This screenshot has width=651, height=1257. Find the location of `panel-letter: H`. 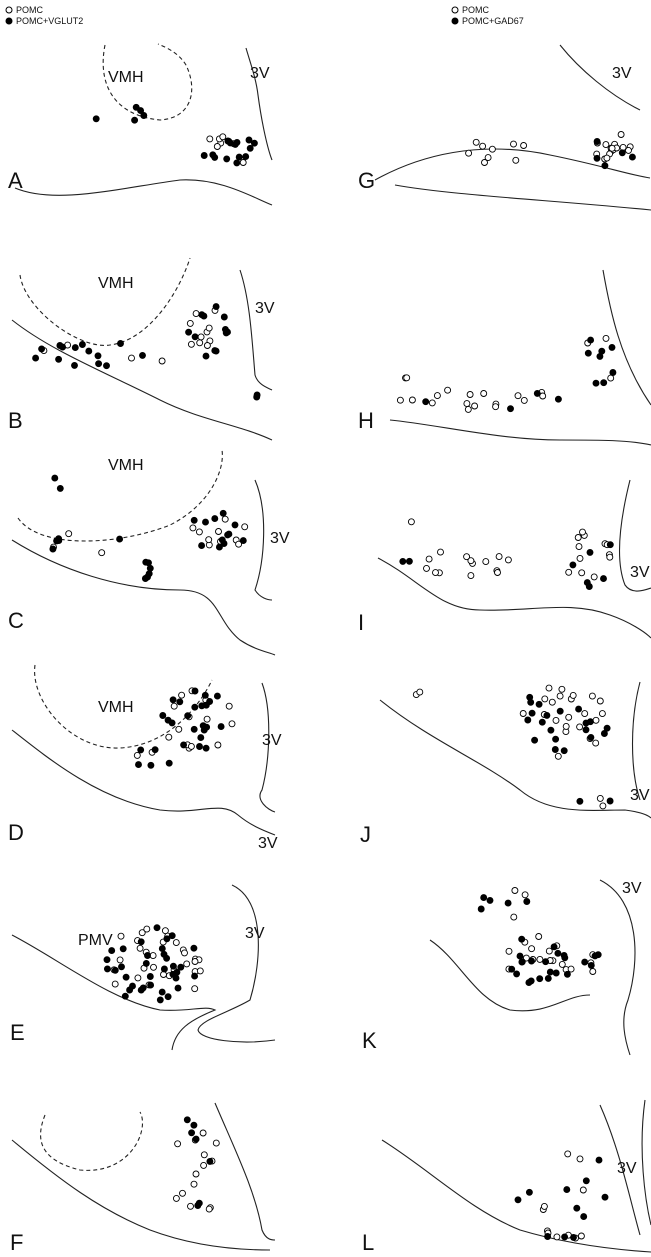

panel-letter: H is located at coordinates (366, 420).